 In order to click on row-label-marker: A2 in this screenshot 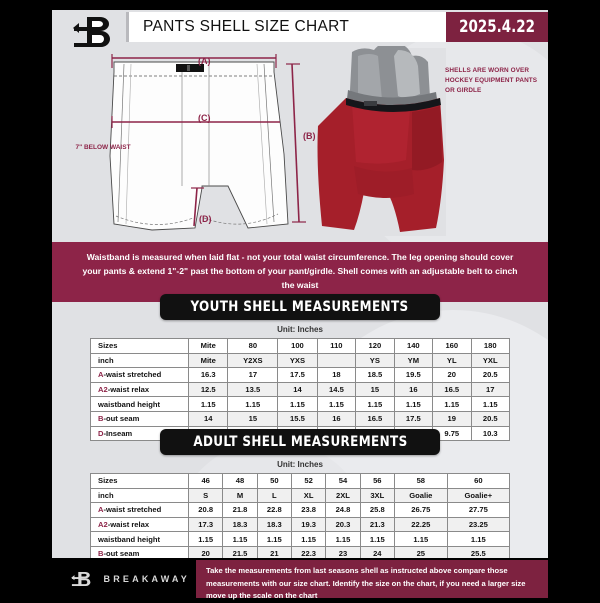, I will do `click(103, 525)`.